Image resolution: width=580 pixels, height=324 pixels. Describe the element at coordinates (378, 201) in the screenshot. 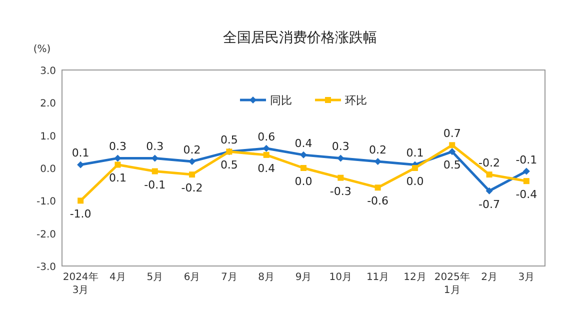

I see `data-label: -0.6` at that location.